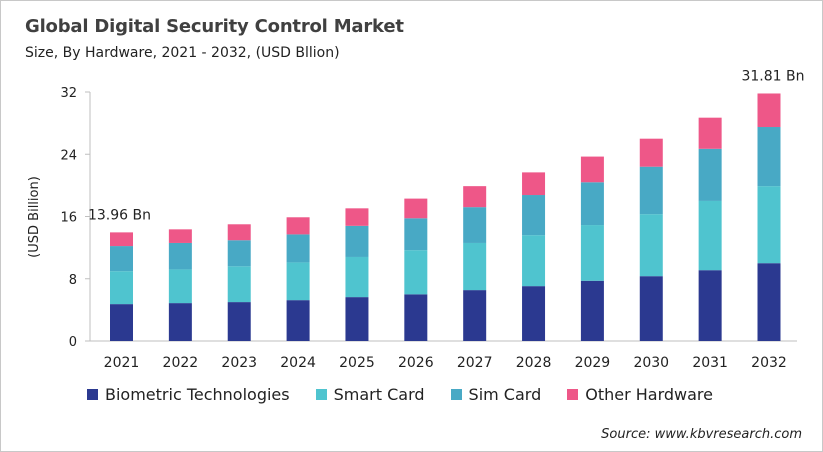 The width and height of the screenshot is (823, 452). What do you see at coordinates (505, 394) in the screenshot?
I see `legend-label: Sim Card` at bounding box center [505, 394].